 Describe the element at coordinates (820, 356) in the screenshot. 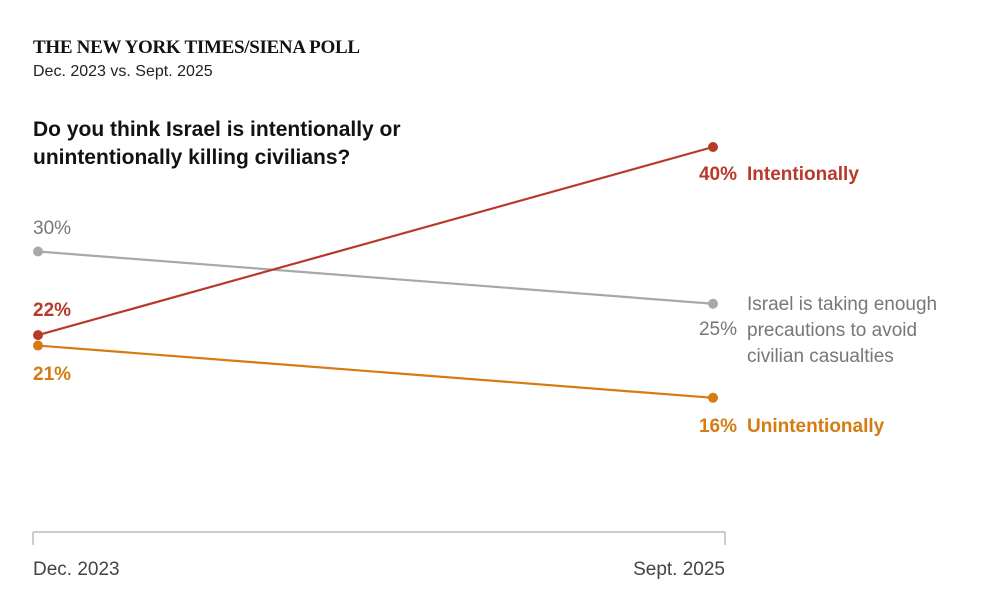

I see `series-label: civilian casualties` at that location.